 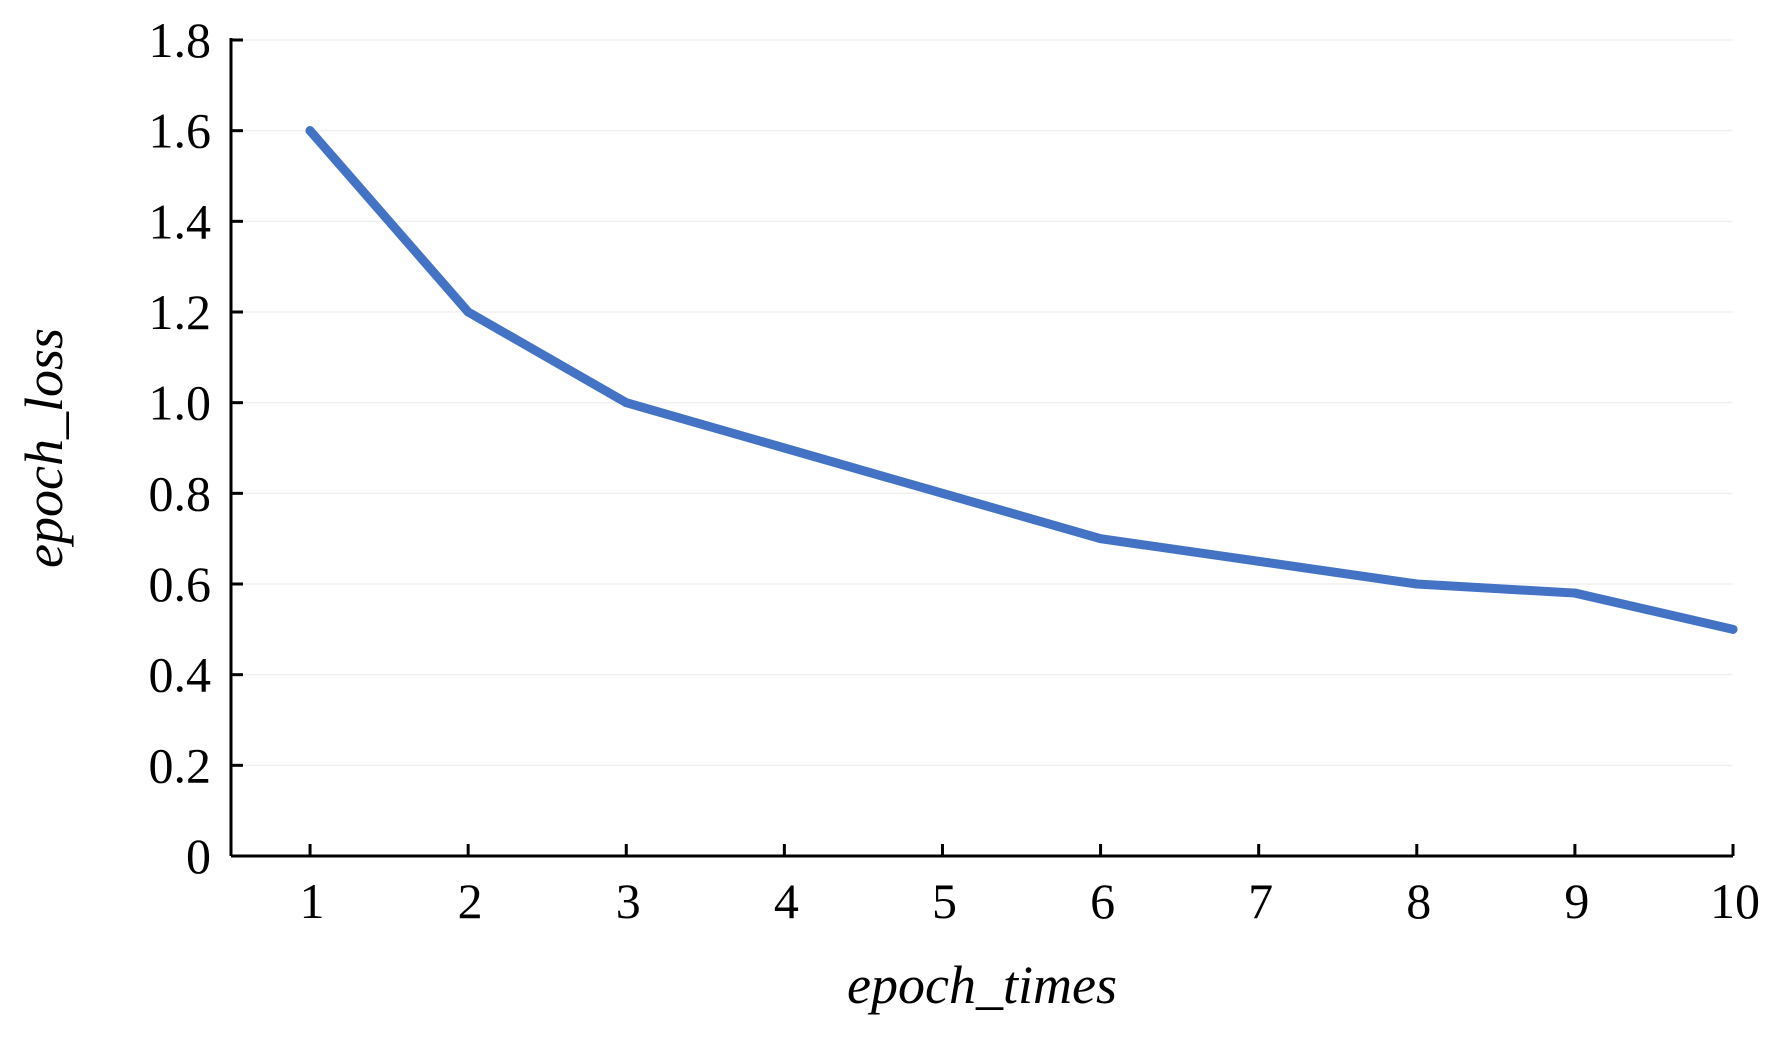 What do you see at coordinates (180, 675) in the screenshot?
I see `y-tick-label: 0.4` at bounding box center [180, 675].